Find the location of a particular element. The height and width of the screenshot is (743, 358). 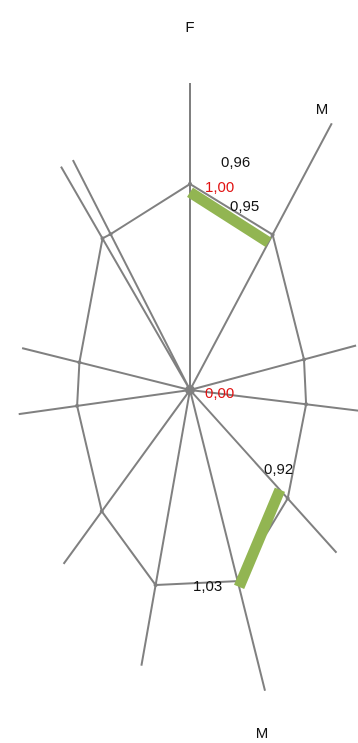

segment-2-end-label: 1,03 is located at coordinates (207, 586).